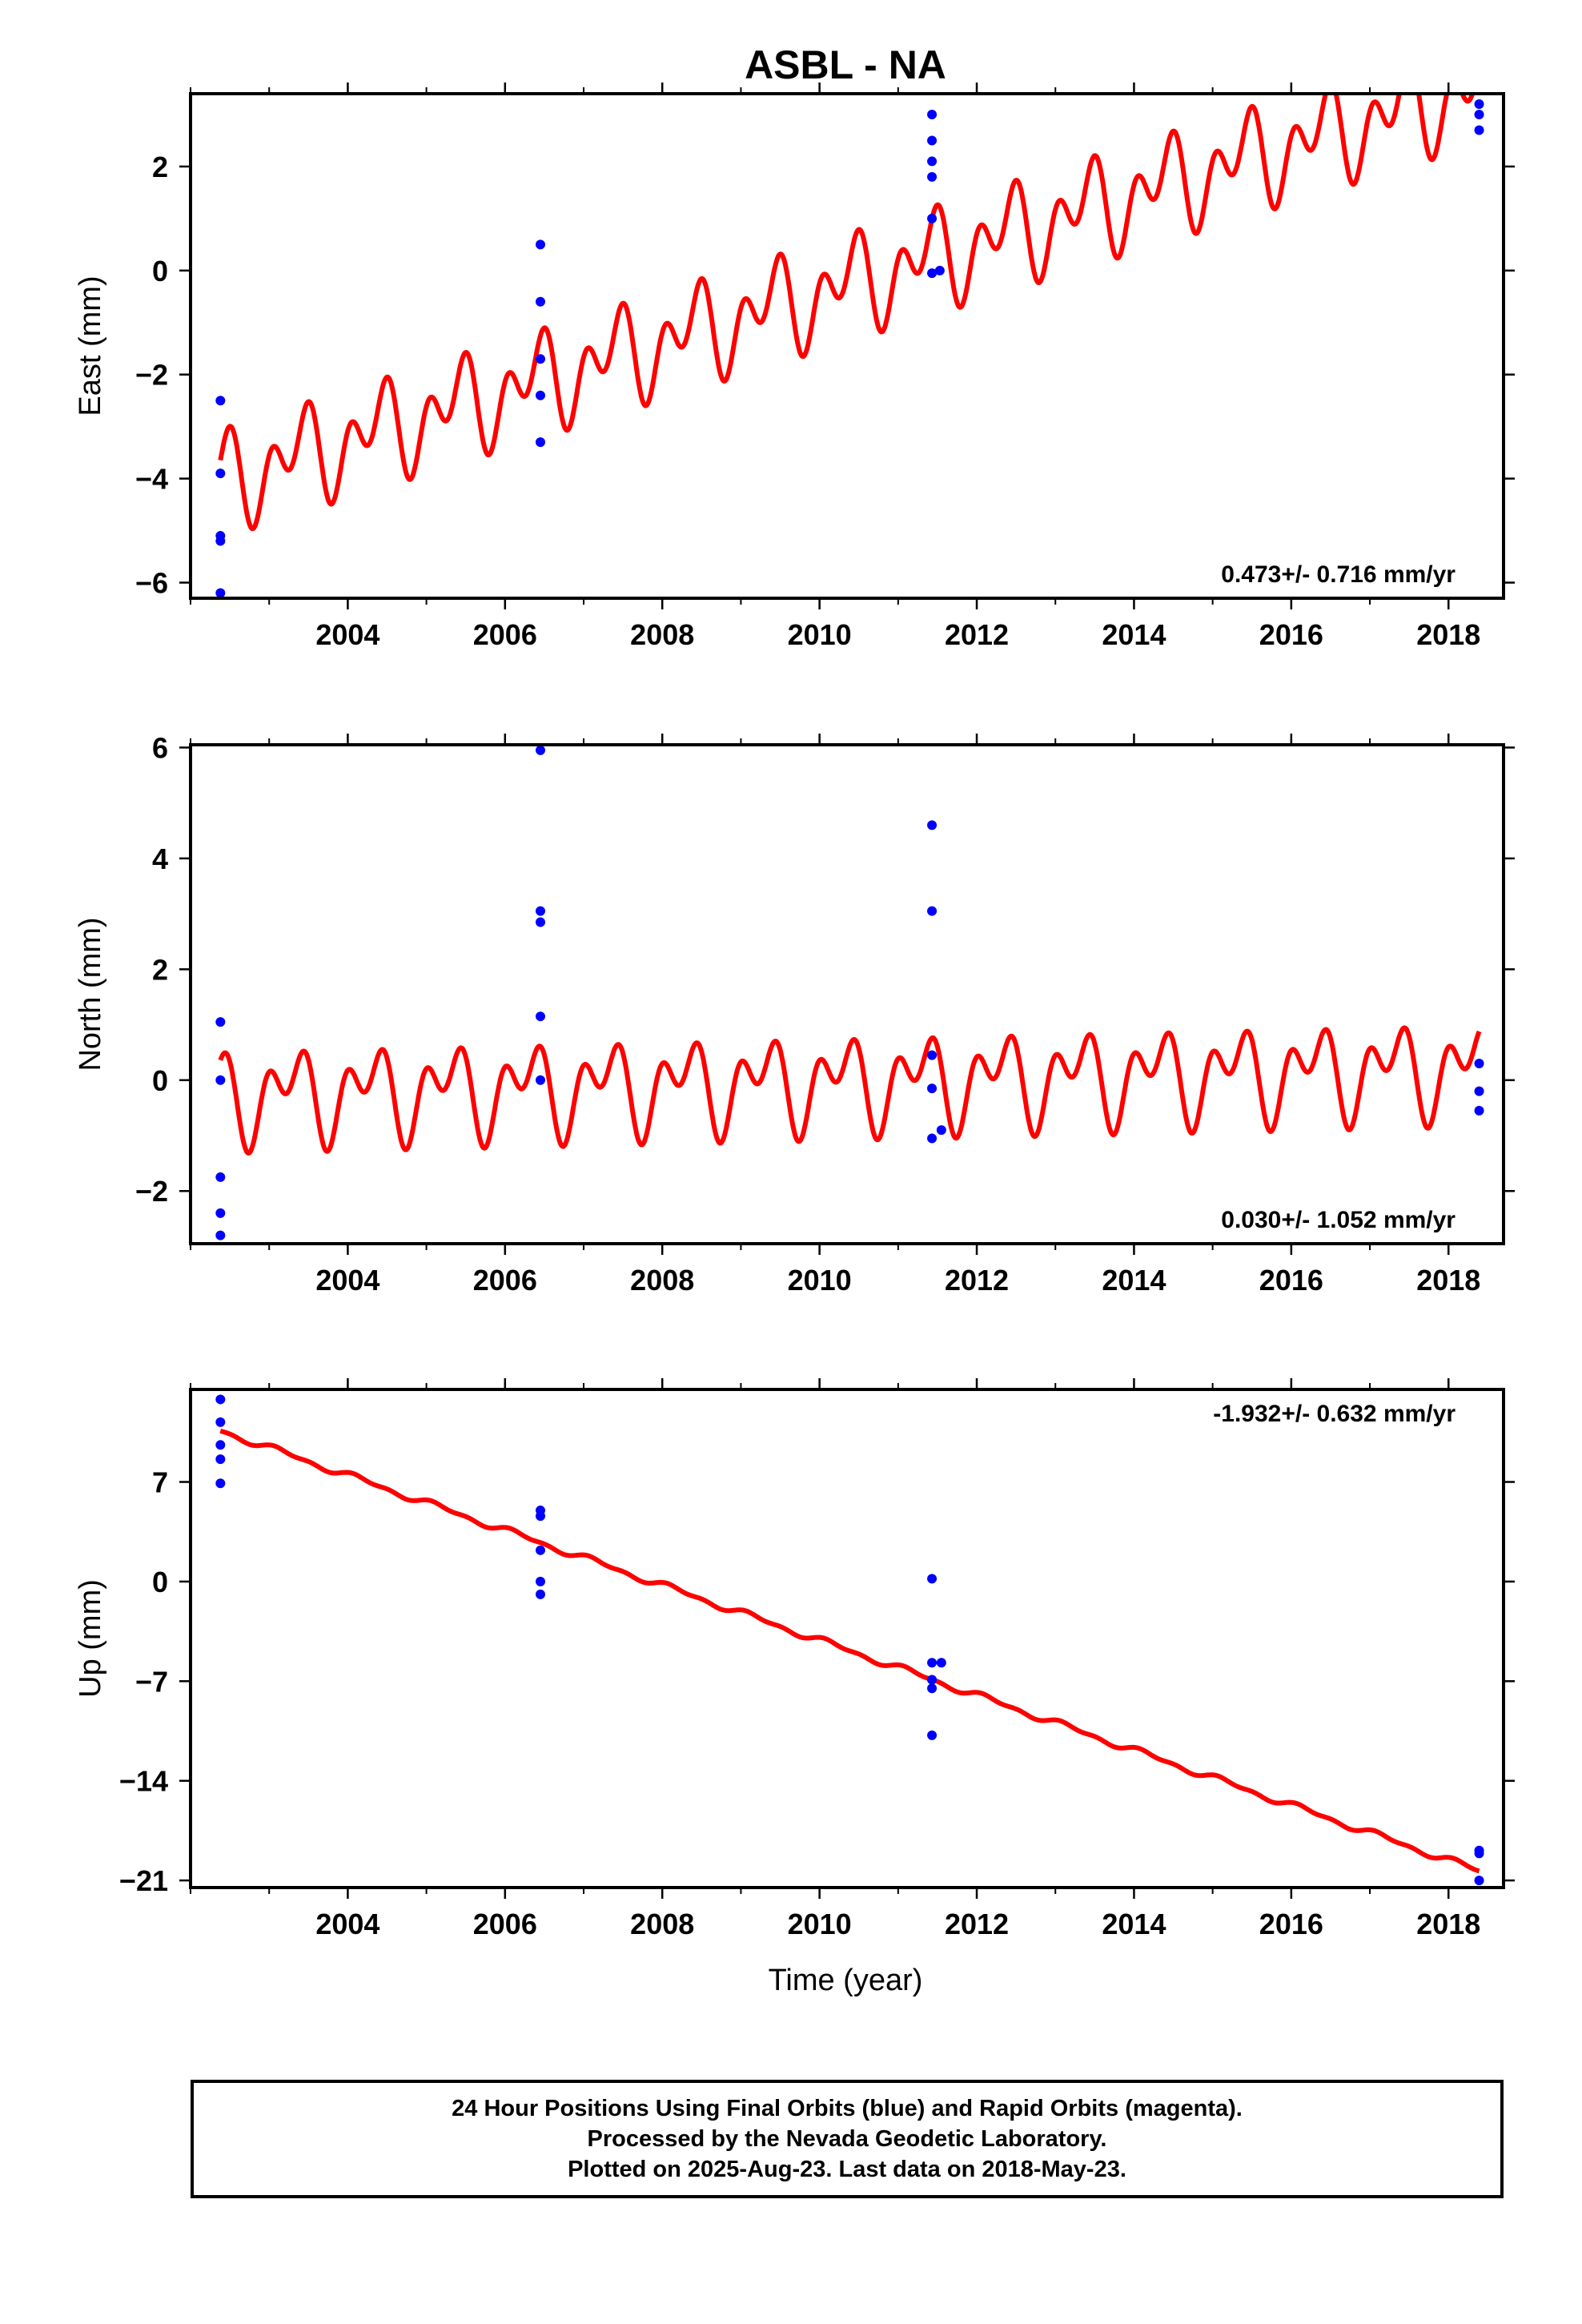  Describe the element at coordinates (160, 1483) in the screenshot. I see `y-tick-label: 7` at that location.